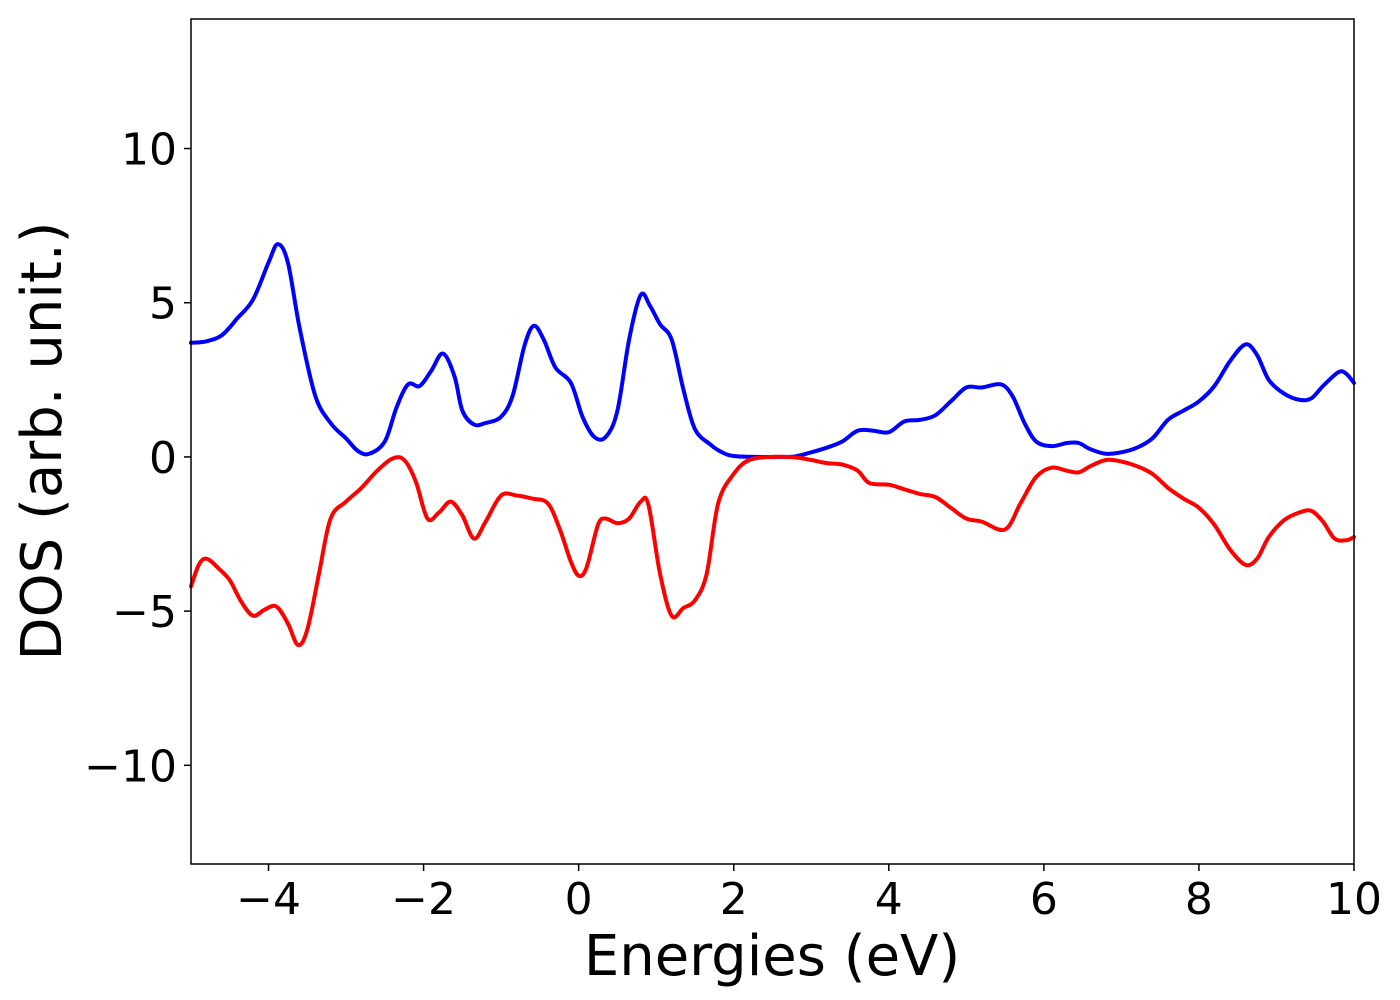 The height and width of the screenshot is (1000, 1400). What do you see at coordinates (772, 956) in the screenshot?
I see `x-axis-label: Energies (eV)` at bounding box center [772, 956].